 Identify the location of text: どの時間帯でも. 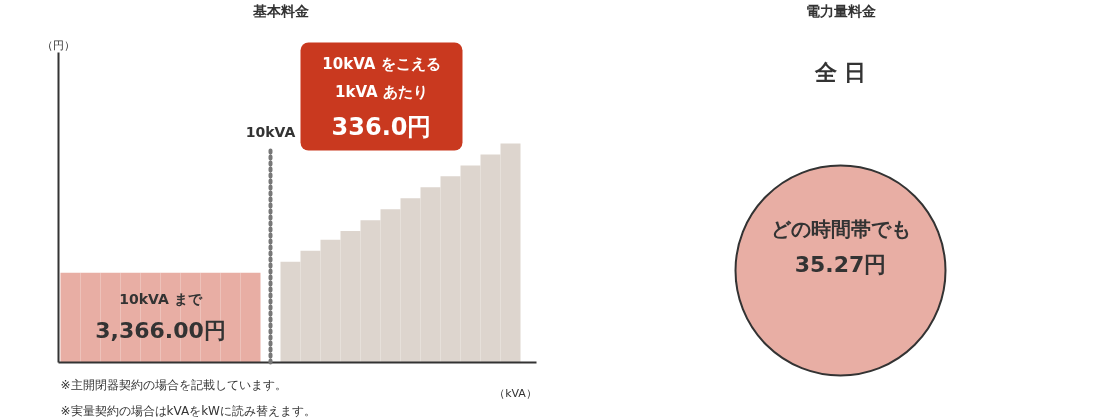
(840, 228).